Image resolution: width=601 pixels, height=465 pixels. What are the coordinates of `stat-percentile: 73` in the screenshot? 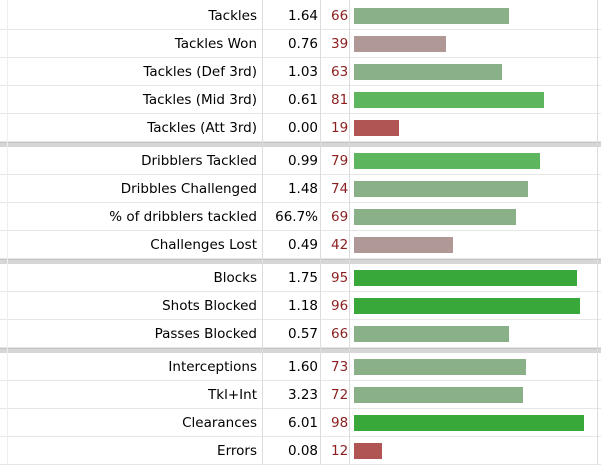 It's located at (340, 367).